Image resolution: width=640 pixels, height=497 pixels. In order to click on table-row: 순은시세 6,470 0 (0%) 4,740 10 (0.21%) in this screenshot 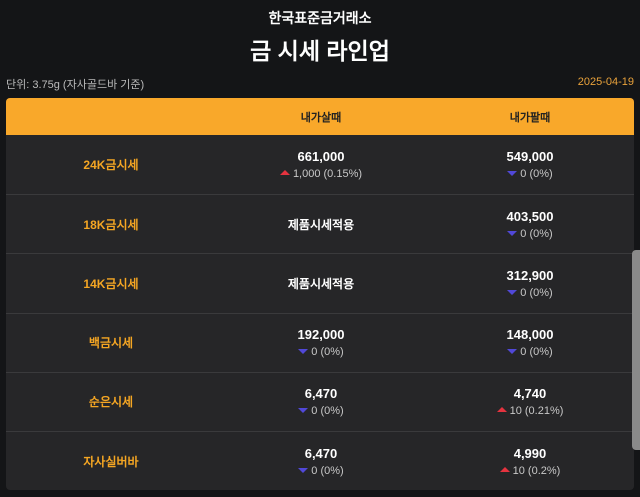, I will do `click(320, 401)`.